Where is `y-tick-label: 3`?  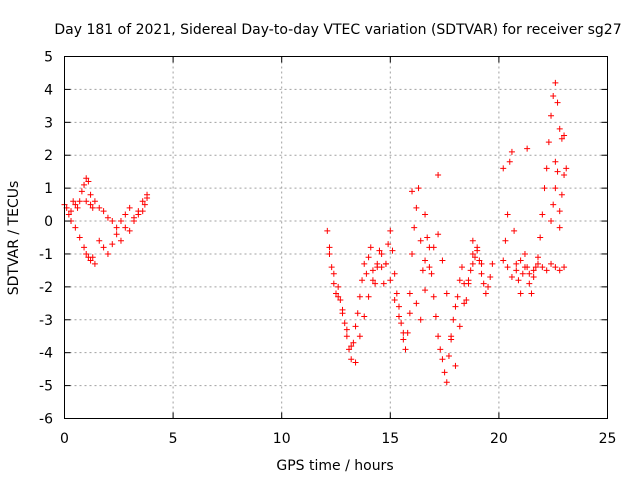
y-tick-label: 3 is located at coordinates (48, 123).